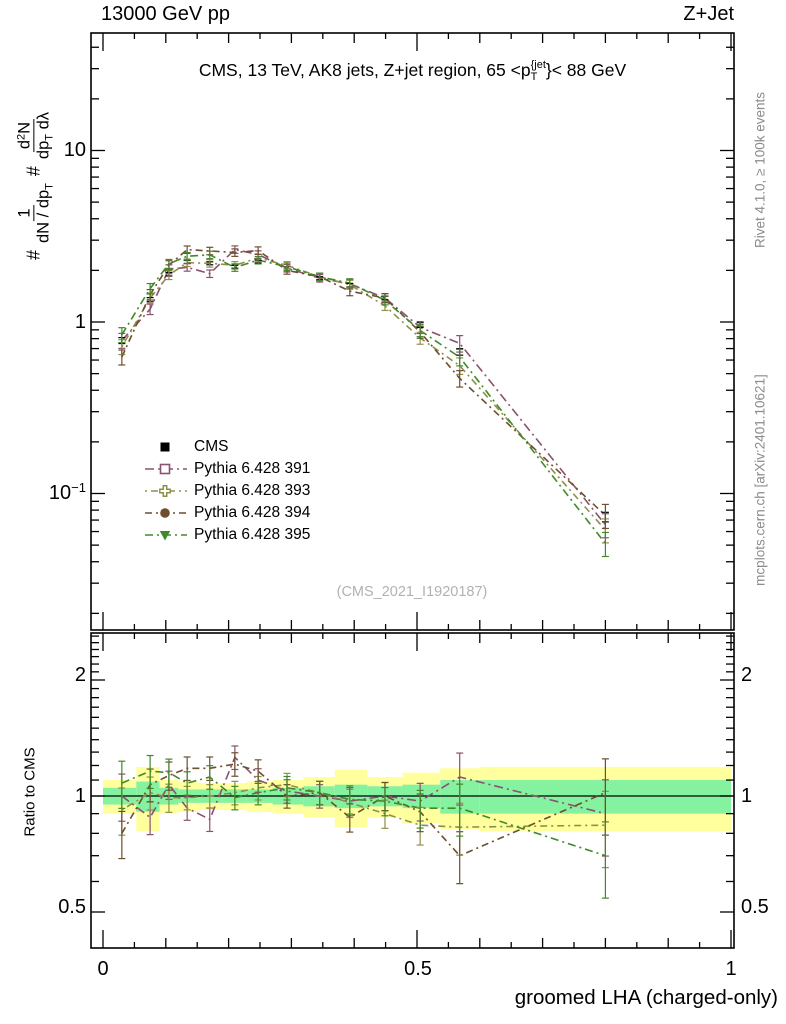 Image resolution: width=786 pixels, height=1024 pixels. Describe the element at coordinates (30, 792) in the screenshot. I see `ratio-y-axis-title: Ratio to CMS` at that location.